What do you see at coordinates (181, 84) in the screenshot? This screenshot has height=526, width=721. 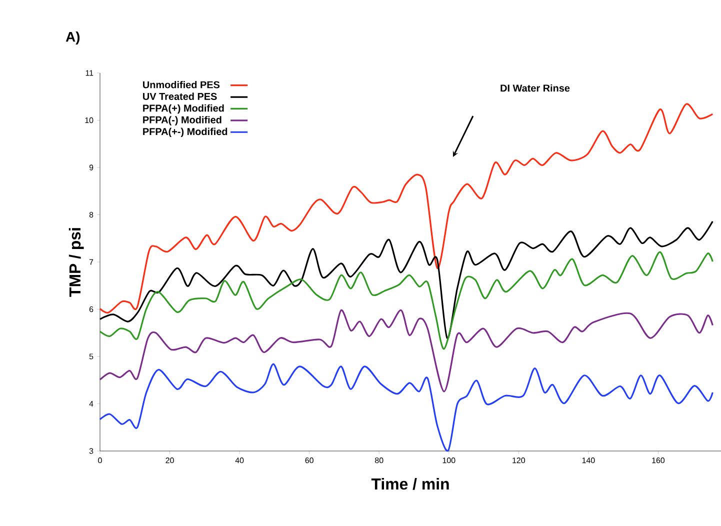 I see `legend-label: Unmodified PES` at bounding box center [181, 84].